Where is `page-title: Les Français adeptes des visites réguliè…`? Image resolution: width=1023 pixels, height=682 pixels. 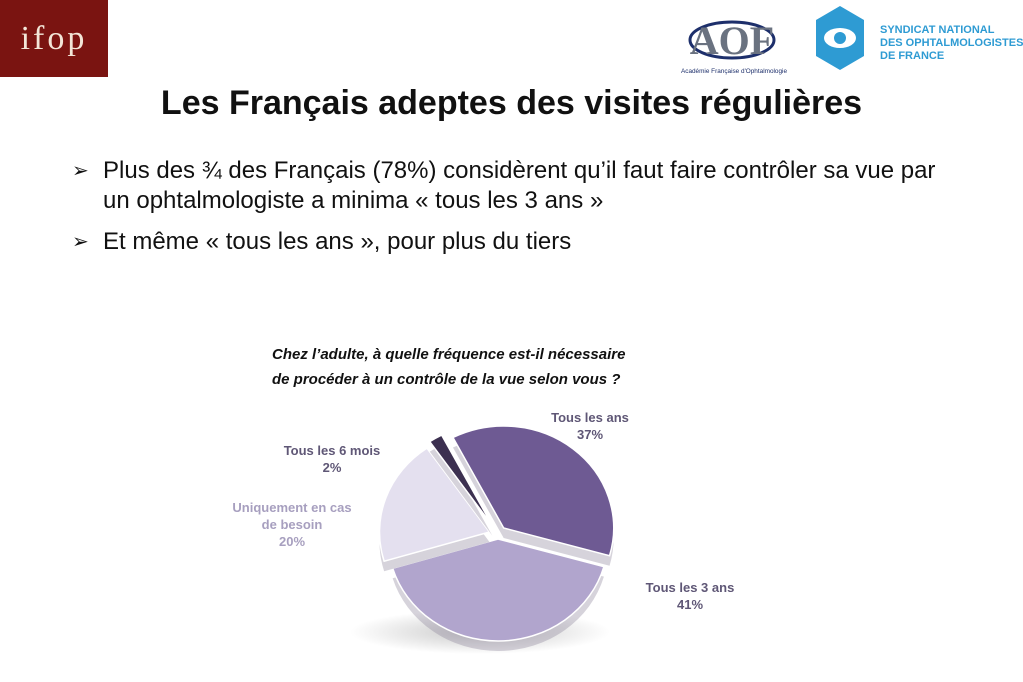
page-title: Les Français adeptes des visites réguliè… is located at coordinates (511, 103).